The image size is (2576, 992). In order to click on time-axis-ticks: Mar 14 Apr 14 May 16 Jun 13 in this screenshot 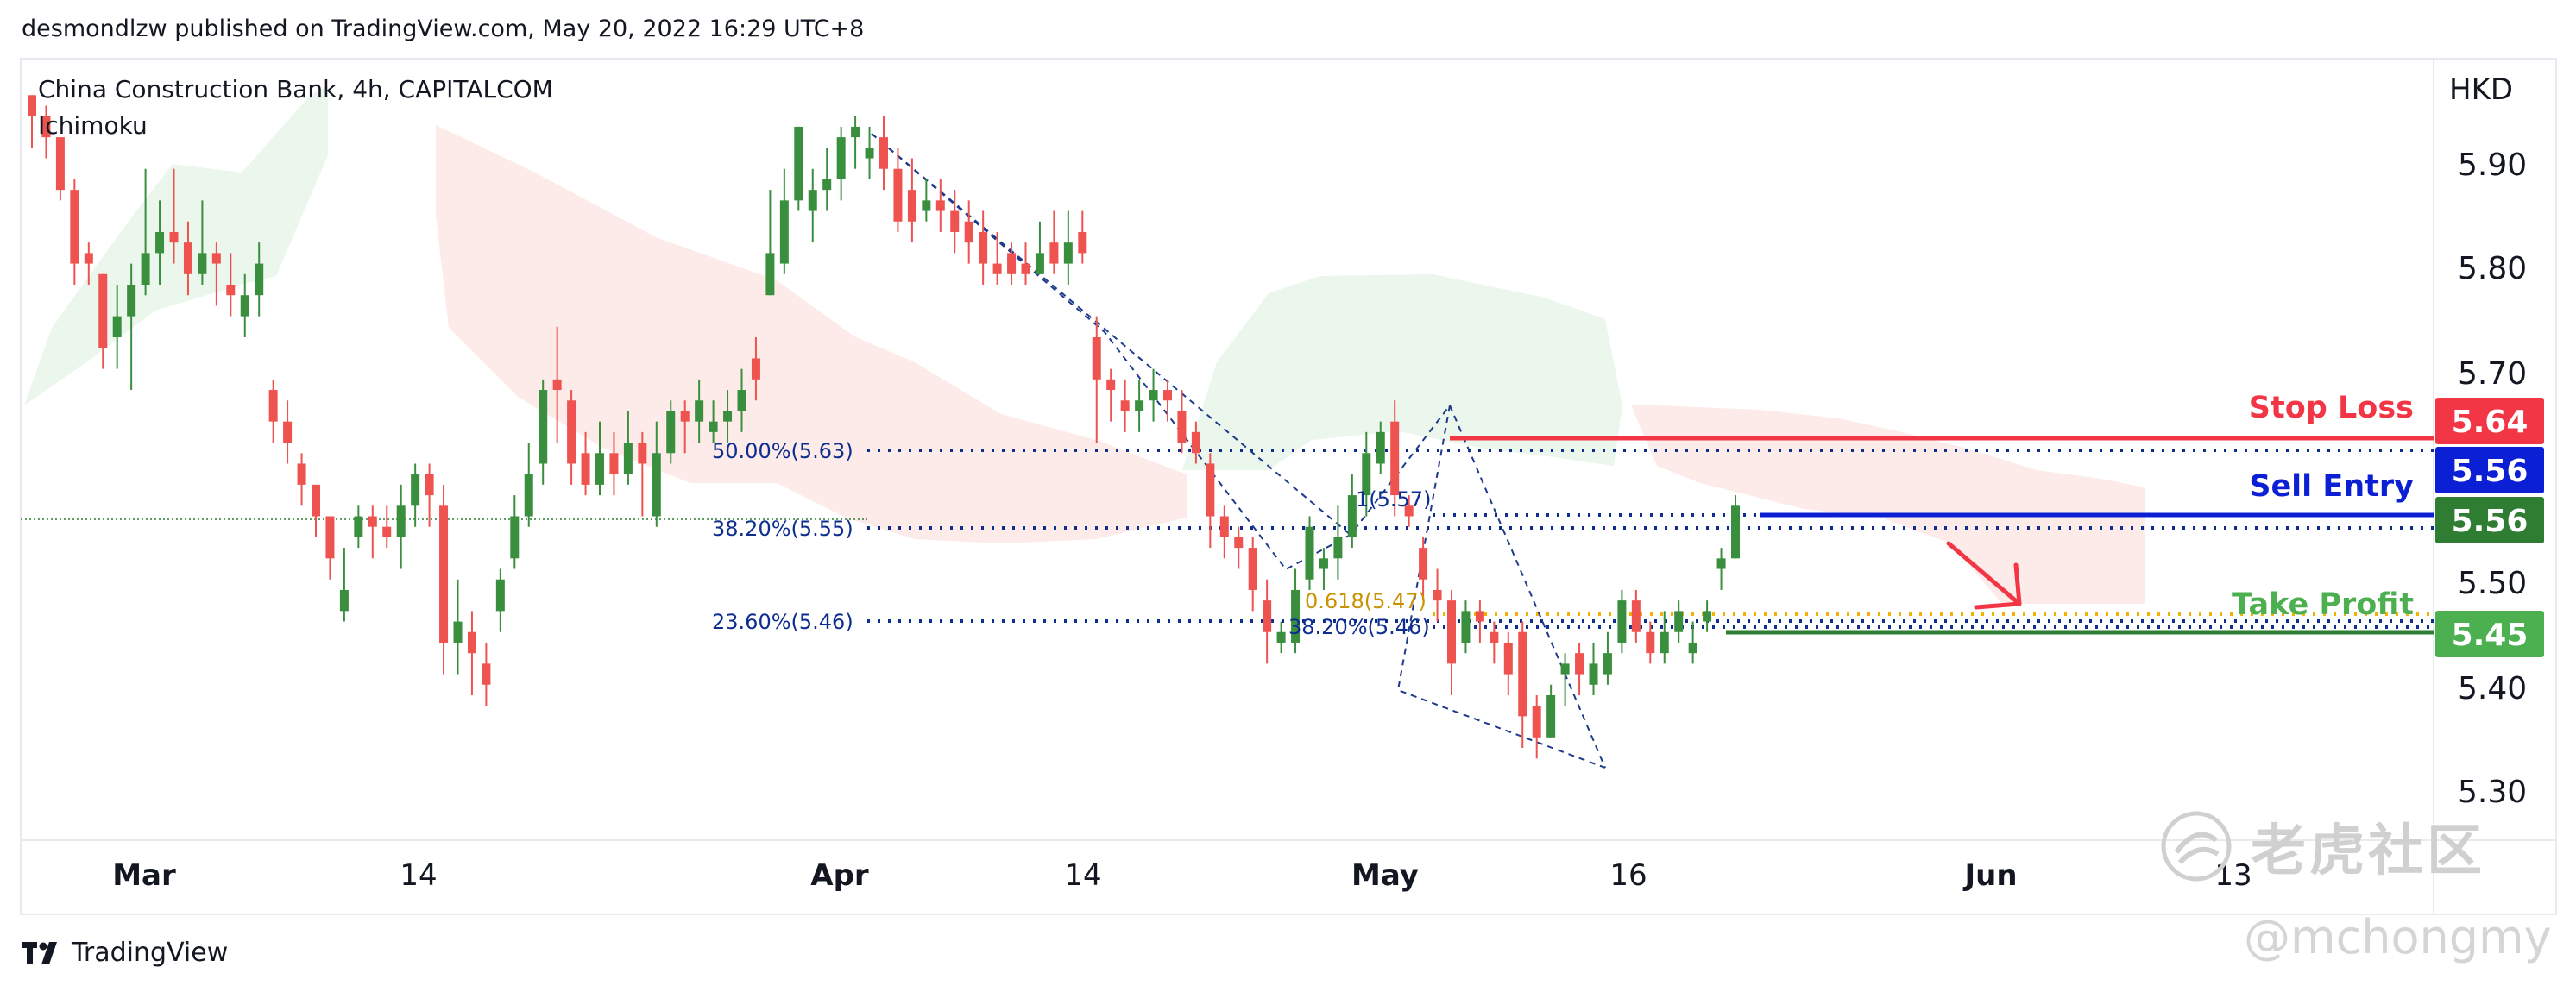, I will do `click(1182, 875)`.